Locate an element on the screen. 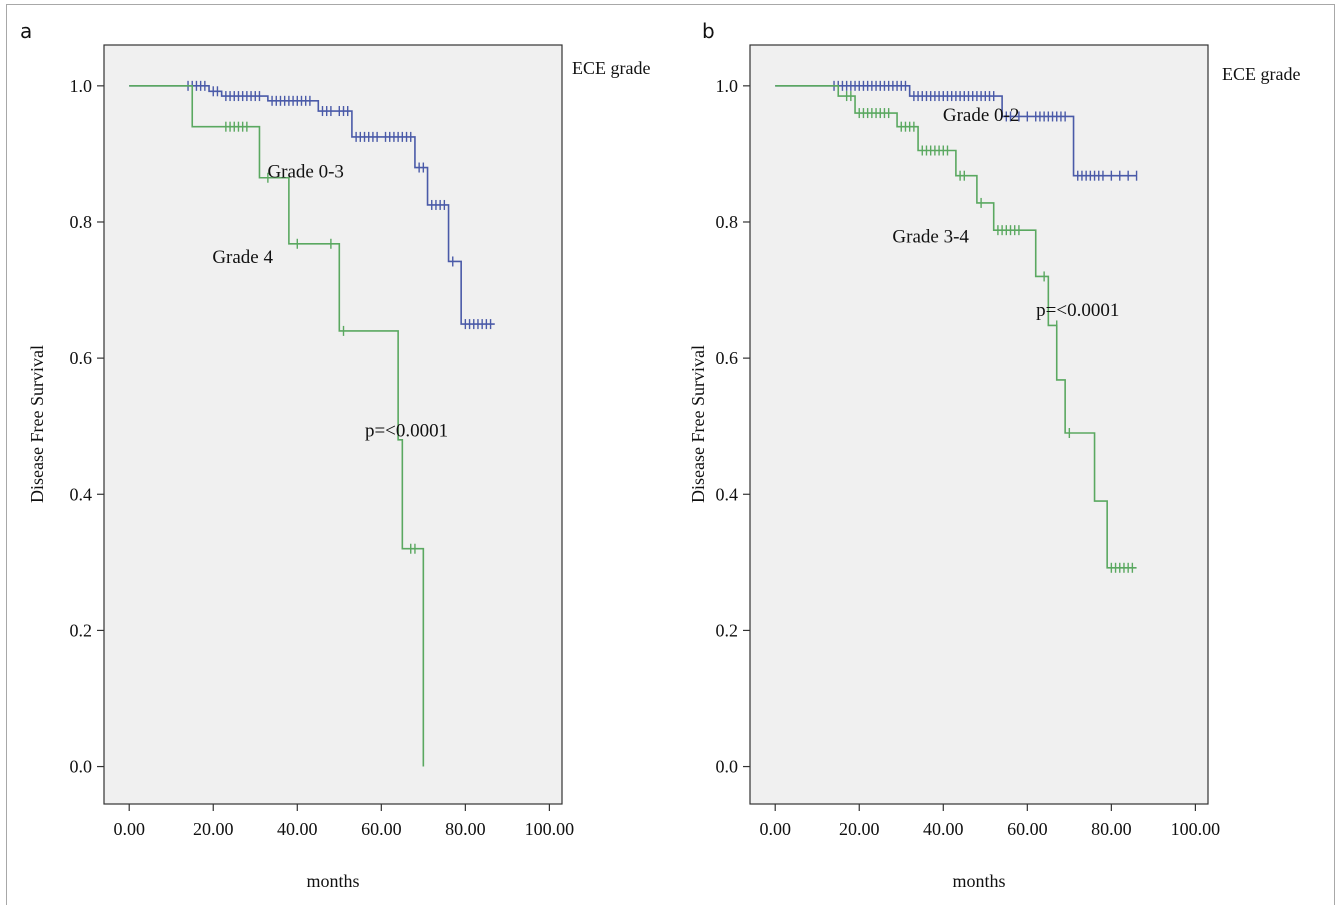 The width and height of the screenshot is (1339, 905). panel-a-y-label: Disease Free Survival is located at coordinates (37, 424).